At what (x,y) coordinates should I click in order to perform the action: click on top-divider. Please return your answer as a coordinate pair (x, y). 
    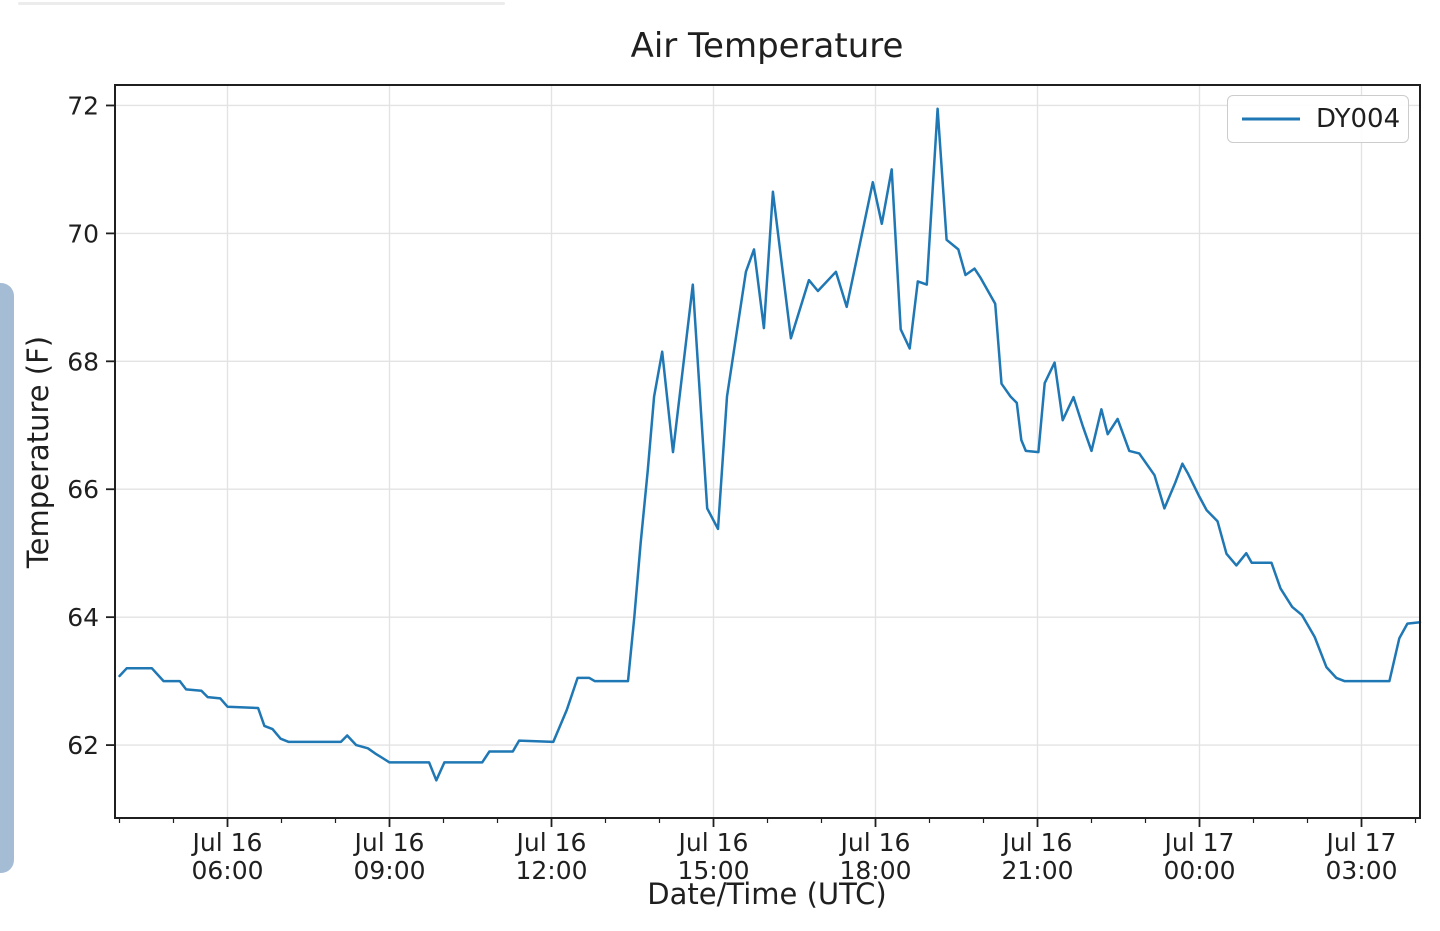
    Looking at the image, I should click on (261, 3).